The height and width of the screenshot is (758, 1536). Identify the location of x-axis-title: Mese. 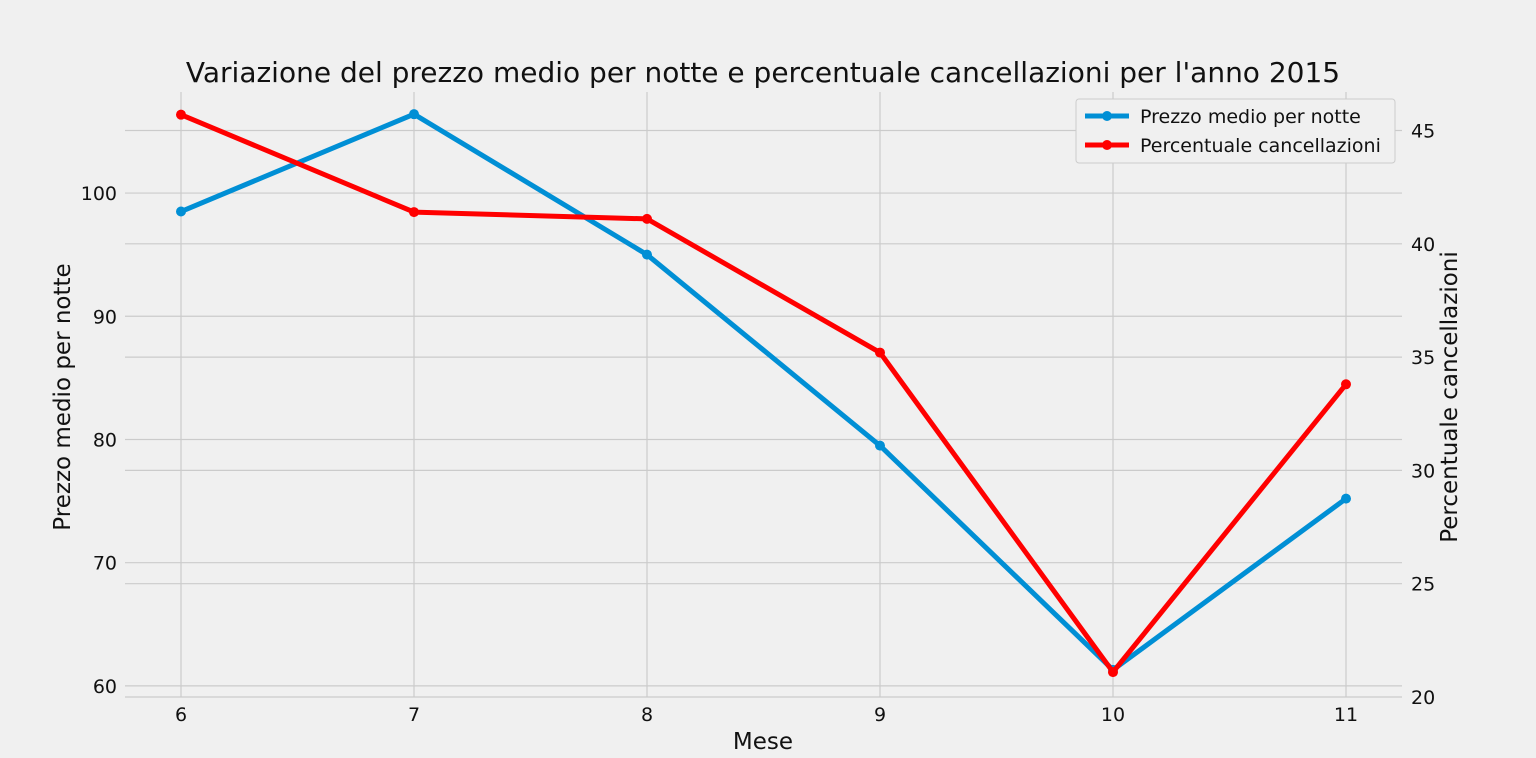
(763, 741).